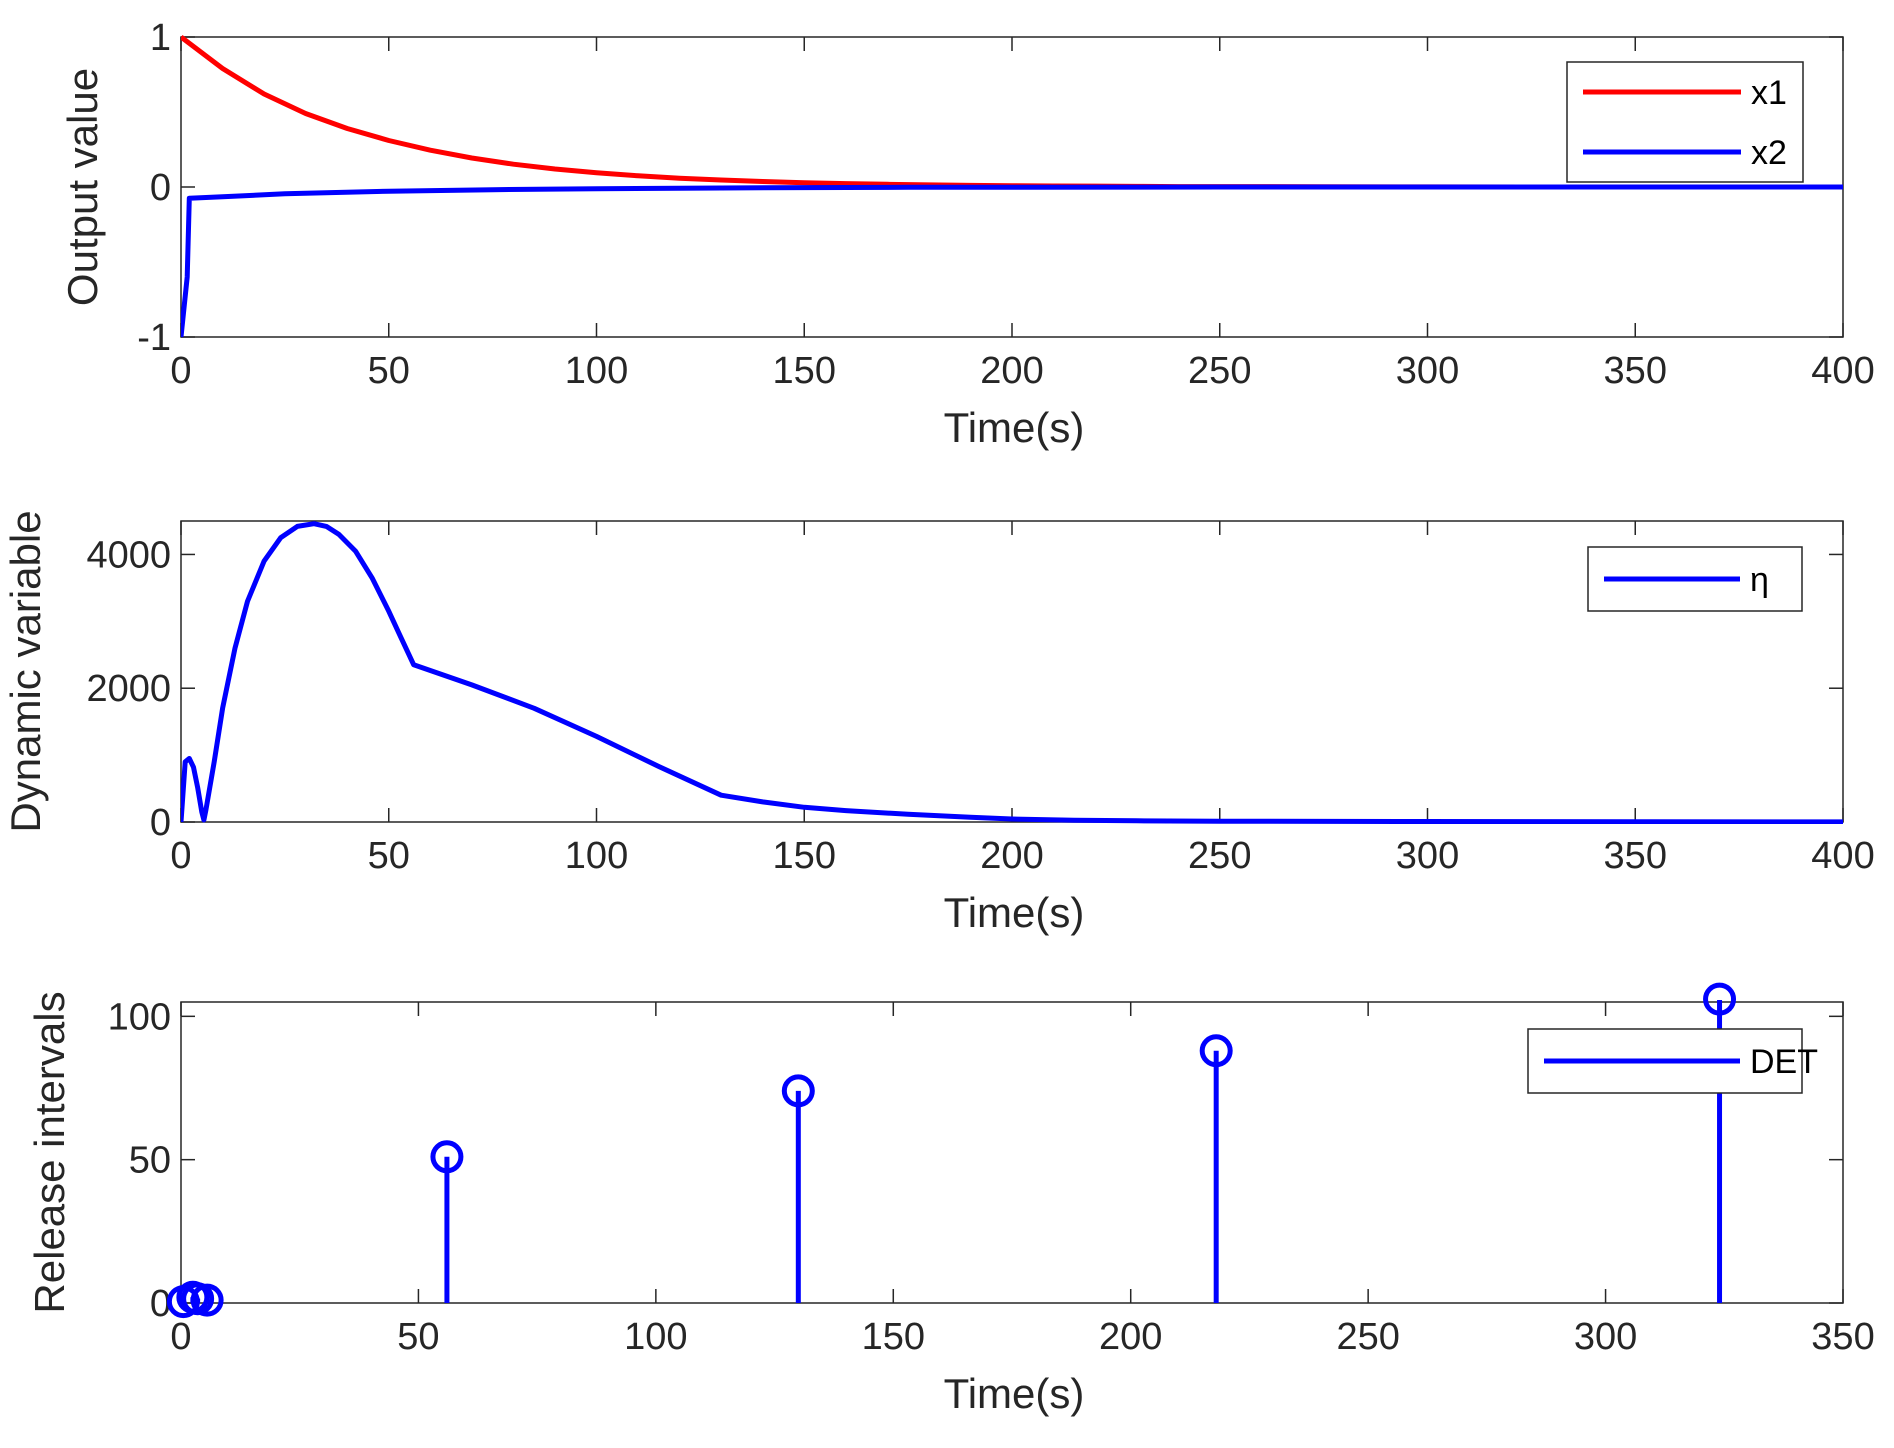  Describe the element at coordinates (1672, 1061) in the screenshot. I see `legend: DET` at that location.